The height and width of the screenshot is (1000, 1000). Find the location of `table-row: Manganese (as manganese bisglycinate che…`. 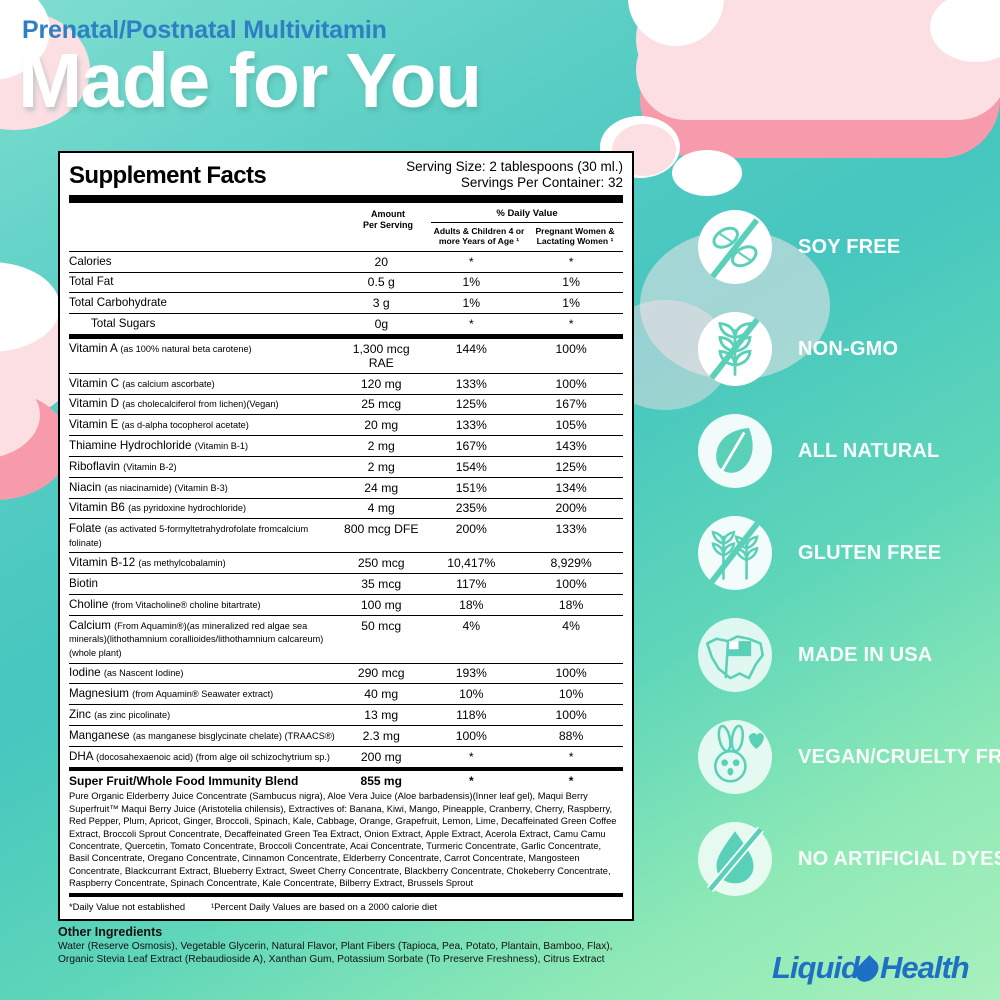

table-row: Manganese (as manganese bisglycinate che… is located at coordinates (346, 736).